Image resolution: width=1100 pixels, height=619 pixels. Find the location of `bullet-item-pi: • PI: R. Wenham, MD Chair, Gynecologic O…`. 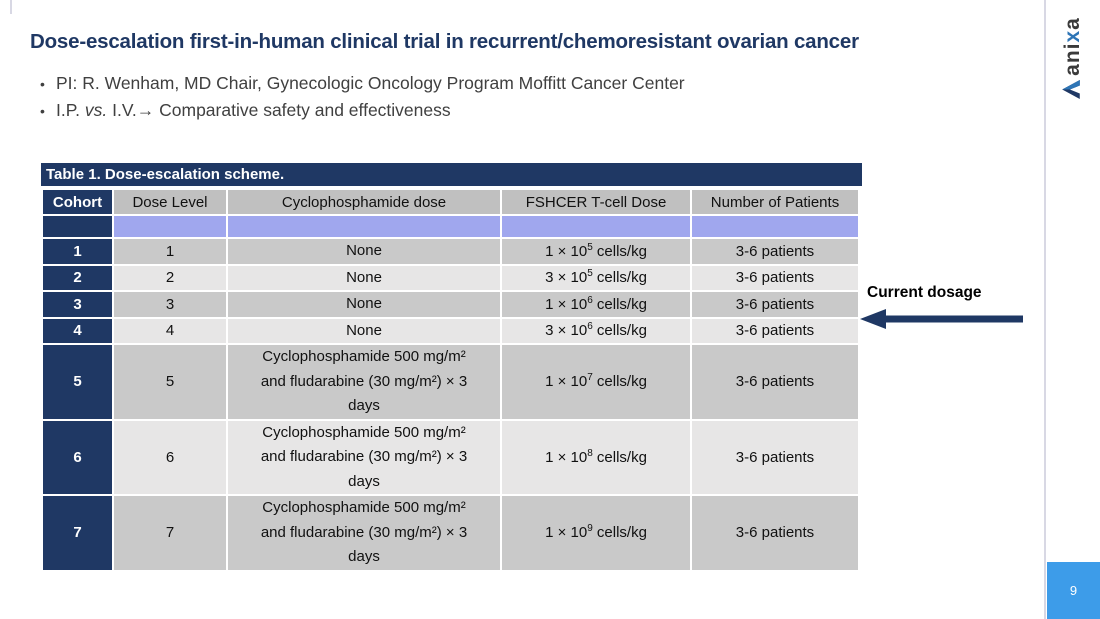

bullet-item-pi: • PI: R. Wenham, MD Chair, Gynecologic O… is located at coordinates (490, 83).